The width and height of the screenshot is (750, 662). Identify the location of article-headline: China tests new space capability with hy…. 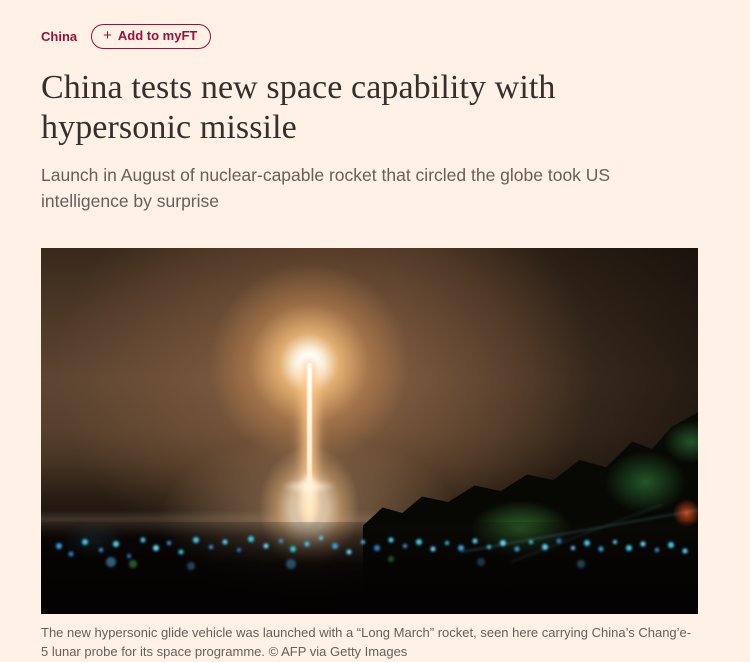
(298, 107).